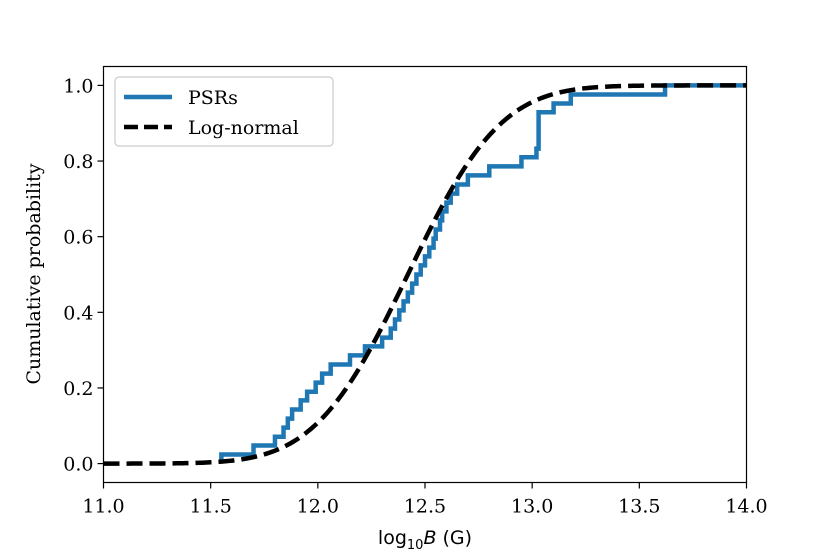 Image resolution: width=830 pixels, height=554 pixels. Describe the element at coordinates (103, 507) in the screenshot. I see `x-tick-label: 11.0` at that location.